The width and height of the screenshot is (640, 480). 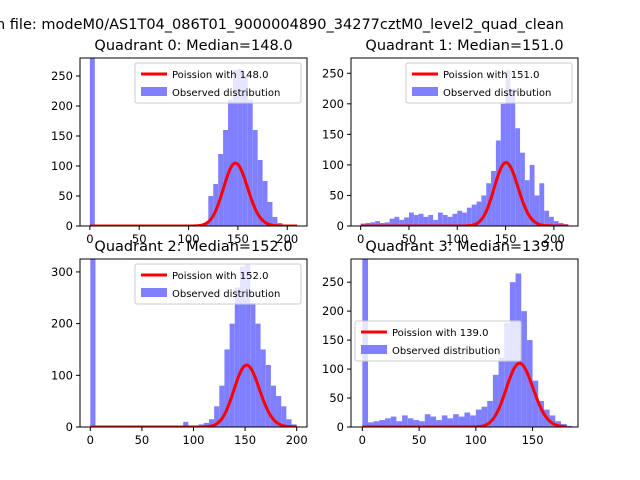 What do you see at coordinates (438, 341) in the screenshot?
I see `legend: Poission with 139.0 Observed distribution` at bounding box center [438, 341].